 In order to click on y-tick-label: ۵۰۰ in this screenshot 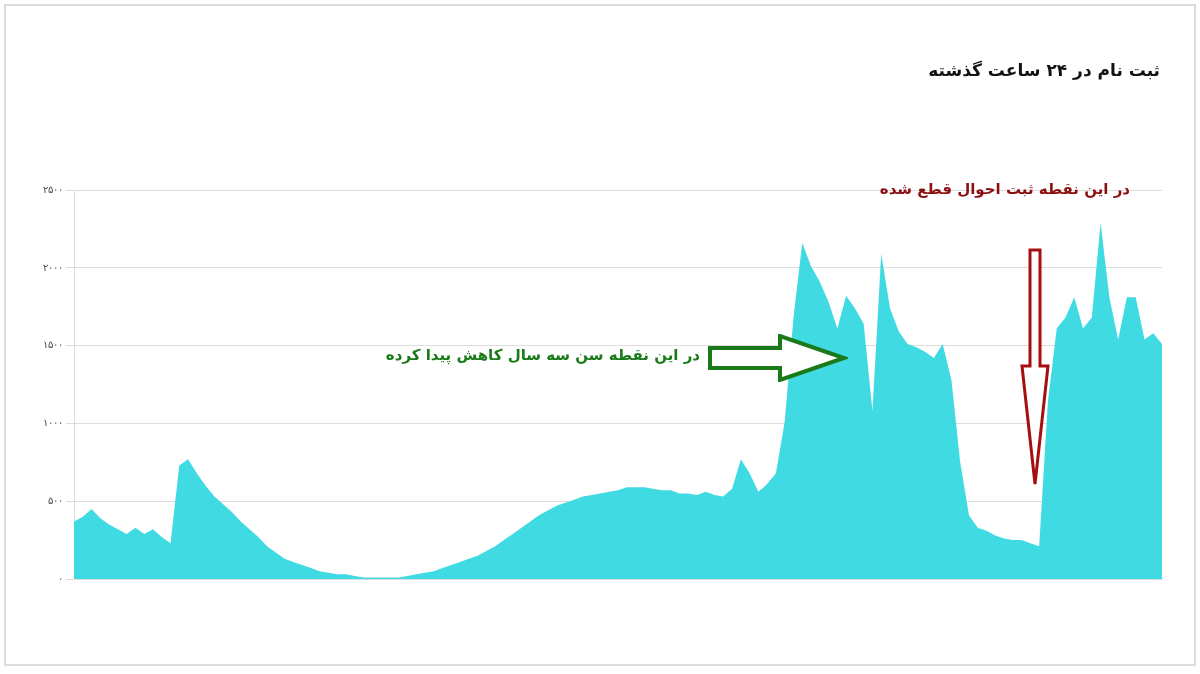, I will do `click(55, 500)`.